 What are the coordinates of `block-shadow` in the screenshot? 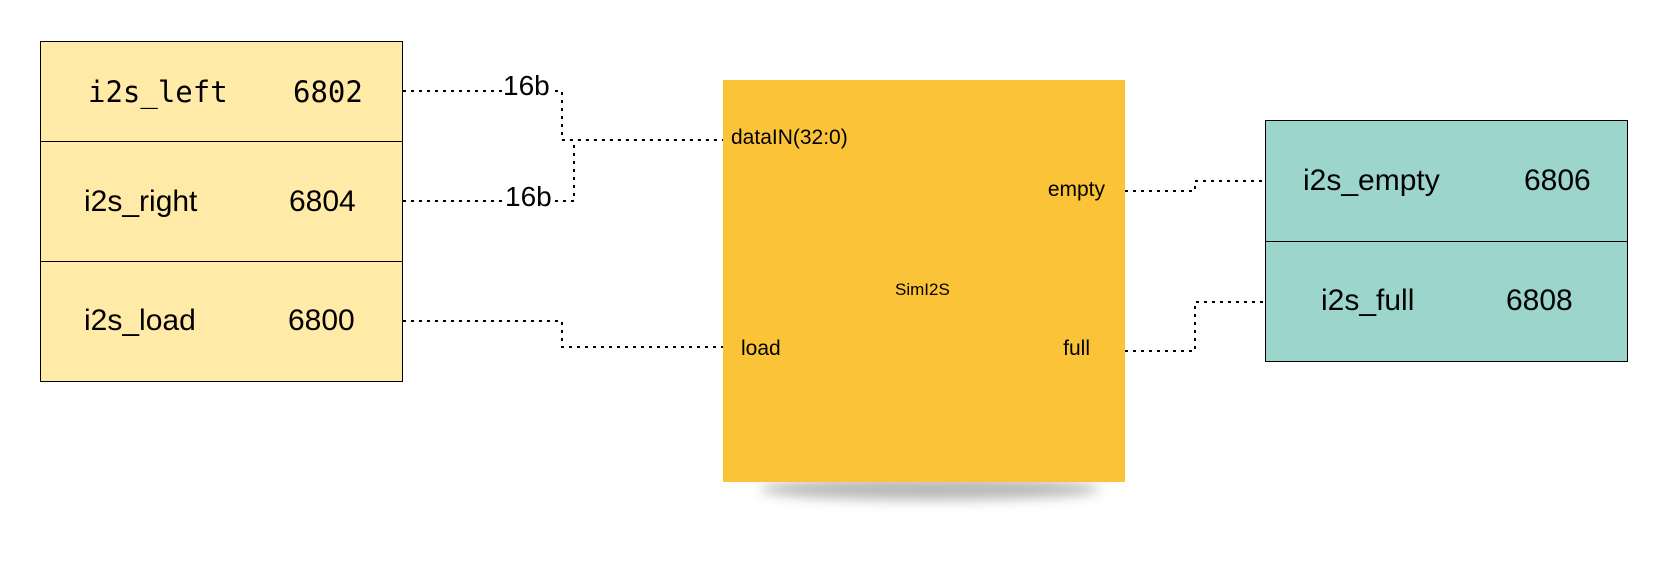 It's located at (930, 489).